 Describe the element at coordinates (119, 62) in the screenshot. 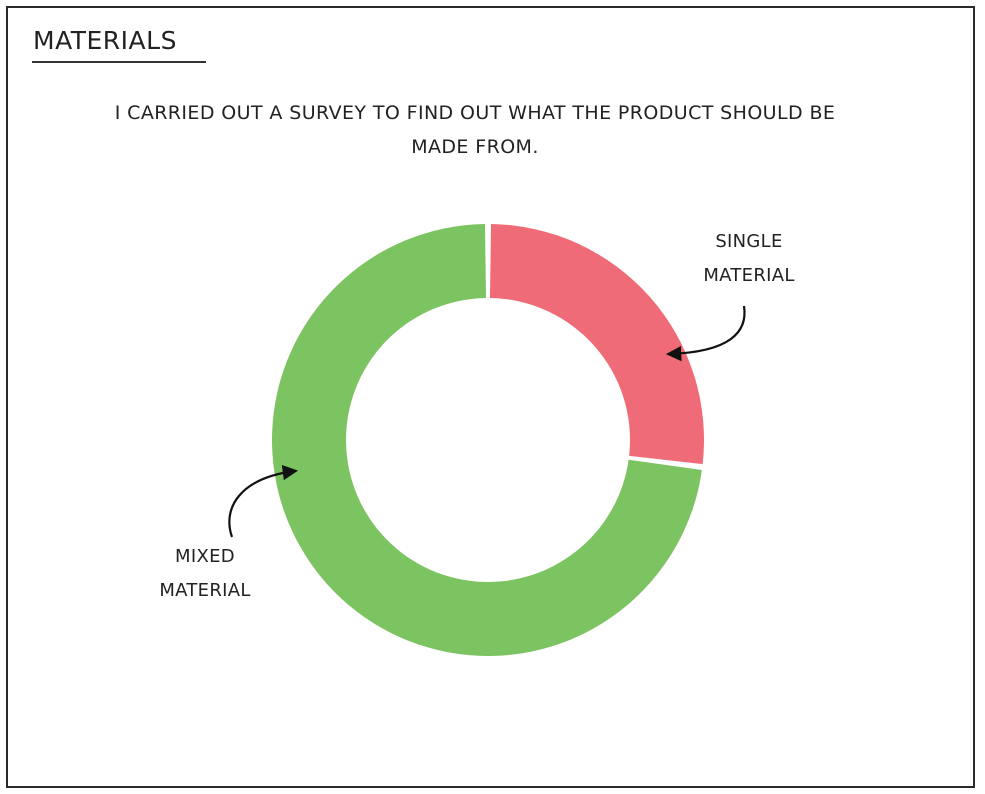

I see `title-underline` at that location.